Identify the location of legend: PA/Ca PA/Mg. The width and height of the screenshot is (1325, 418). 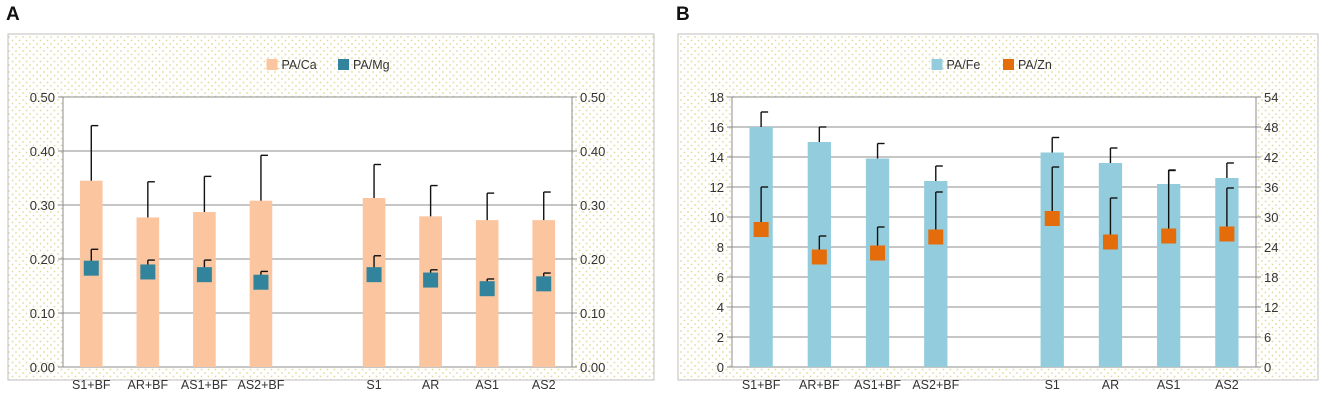
(328, 65).